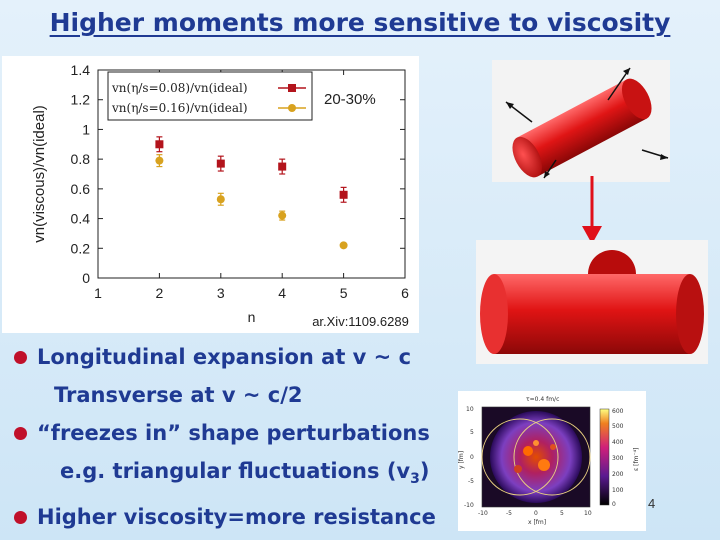 This screenshot has height=540, width=720. Describe the element at coordinates (614, 504) in the screenshot. I see `cbar-tick: 0` at that location.